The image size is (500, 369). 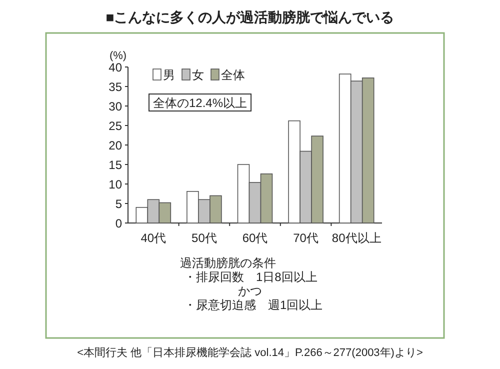 I want to click on y-tick-label: 30, so click(x=115, y=107).